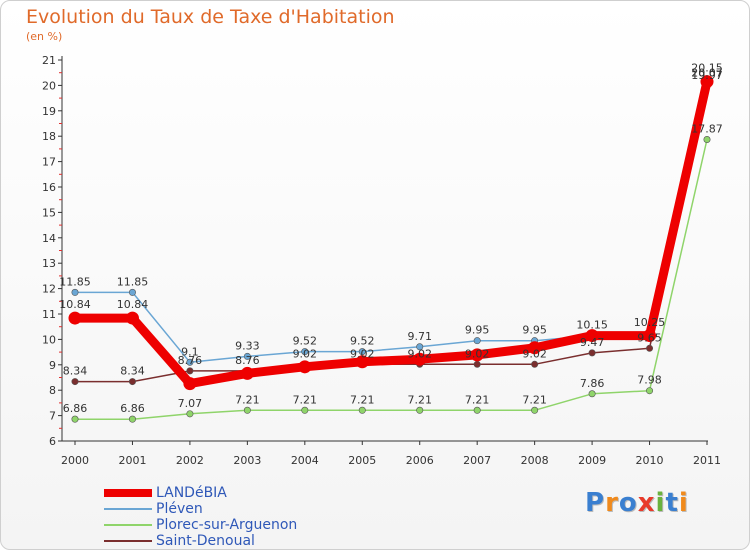  I want to click on legend-label: Saint-Denoual, so click(205, 541).